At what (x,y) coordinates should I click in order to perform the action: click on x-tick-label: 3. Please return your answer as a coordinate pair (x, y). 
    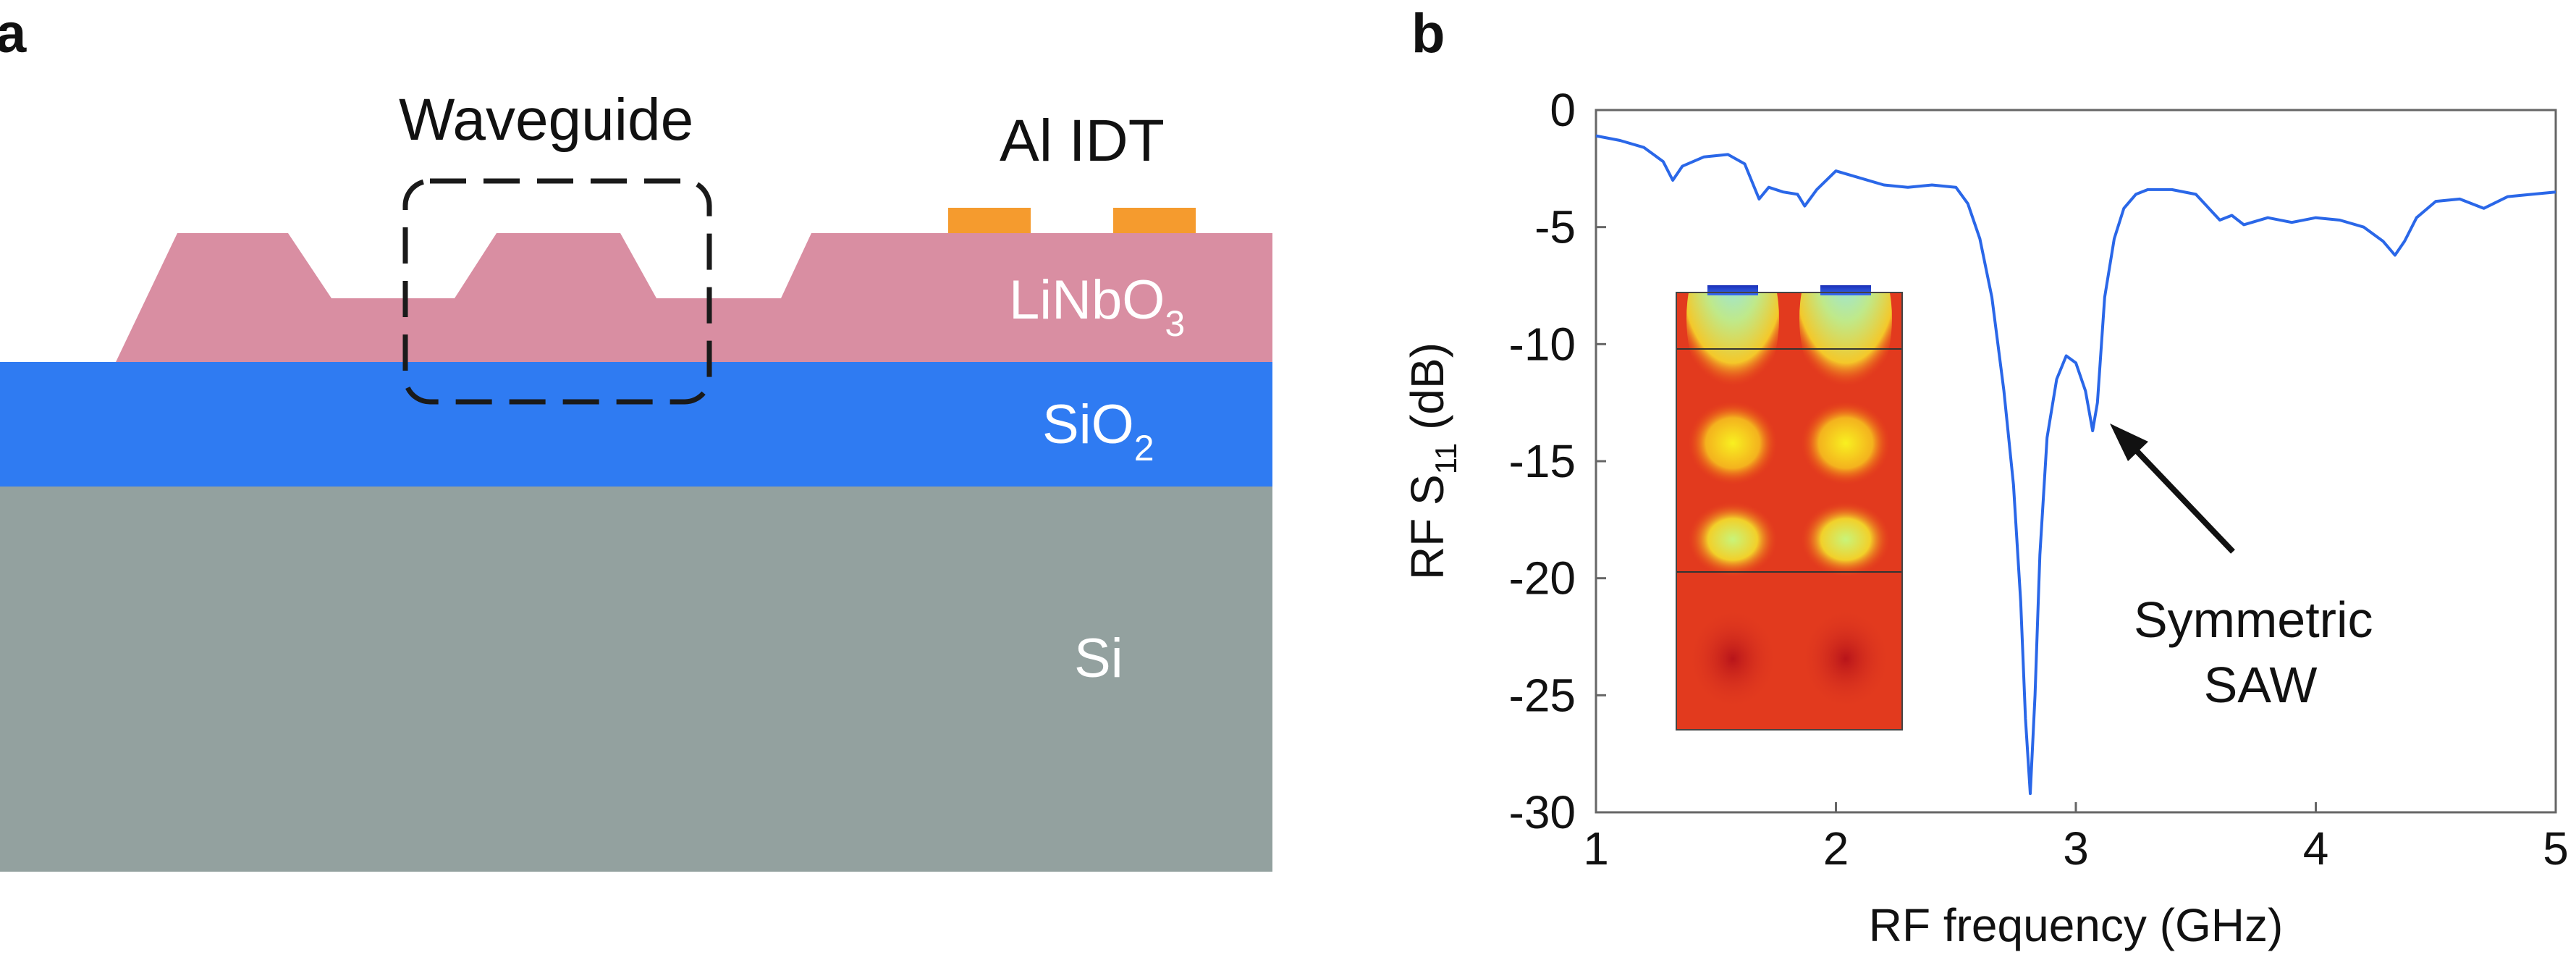
    Looking at the image, I should click on (2076, 849).